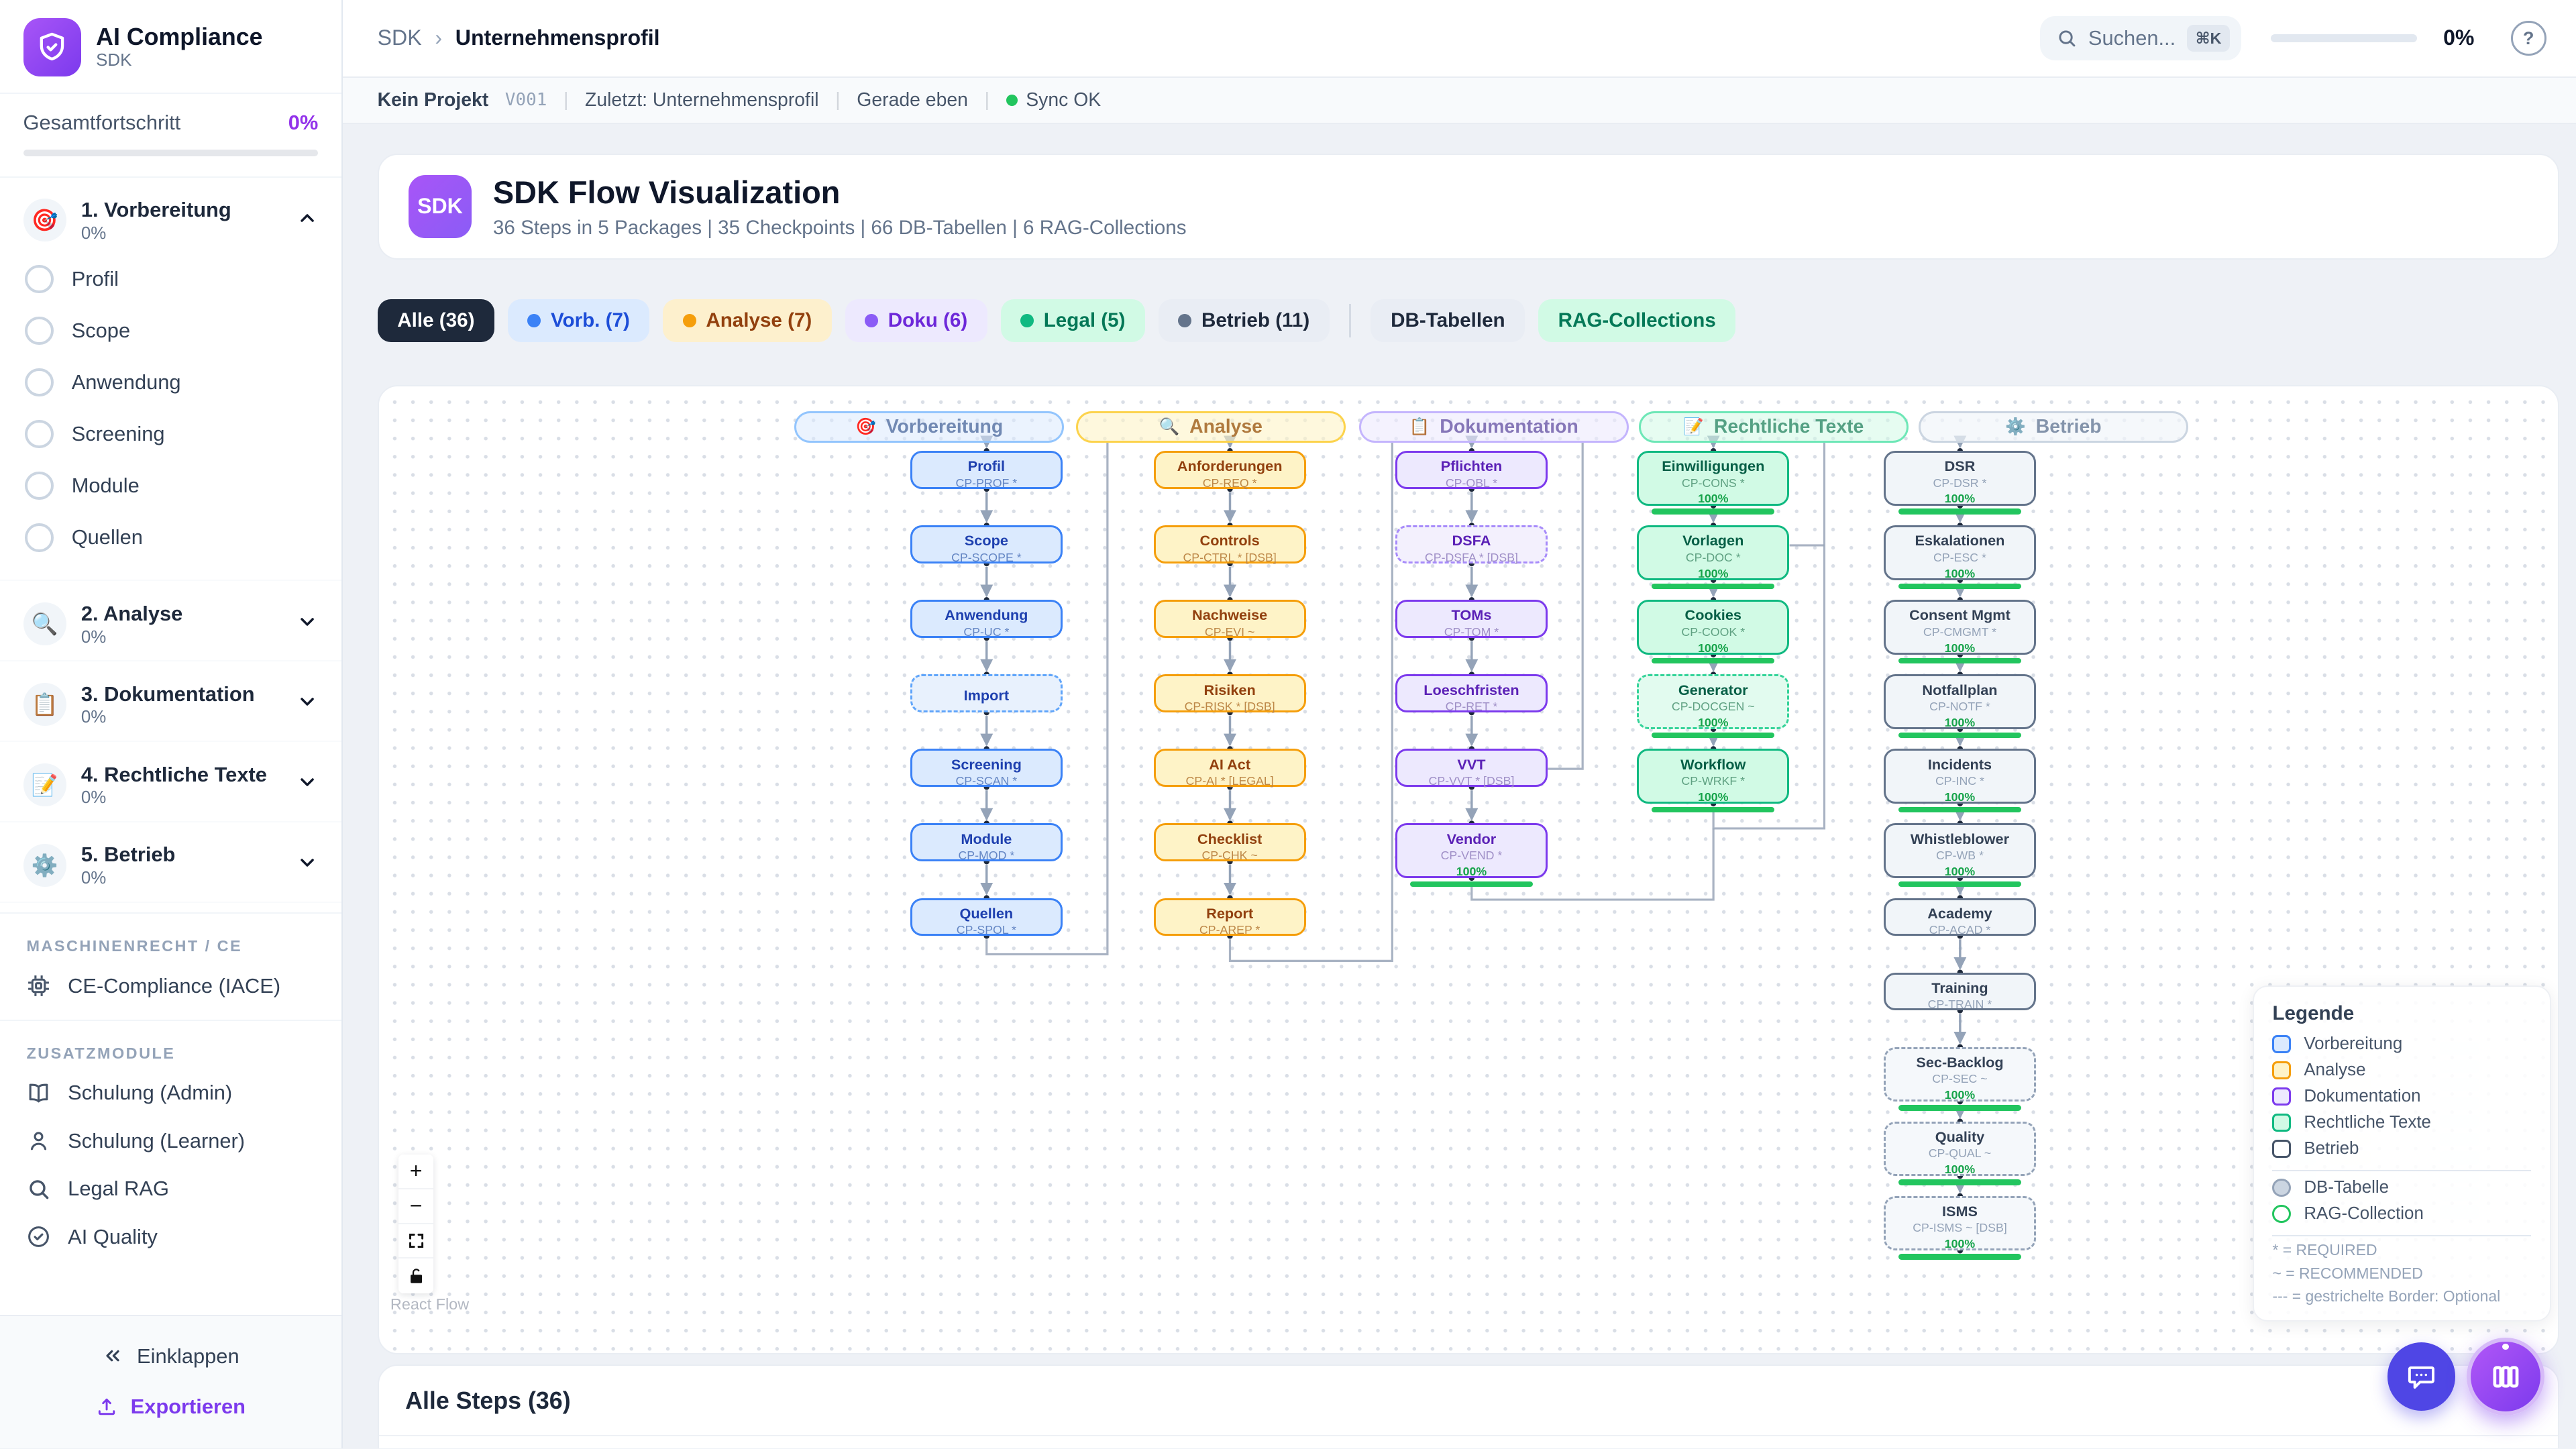 This screenshot has width=2576, height=1449. What do you see at coordinates (2528, 38) in the screenshot?
I see `help-button: ?` at bounding box center [2528, 38].